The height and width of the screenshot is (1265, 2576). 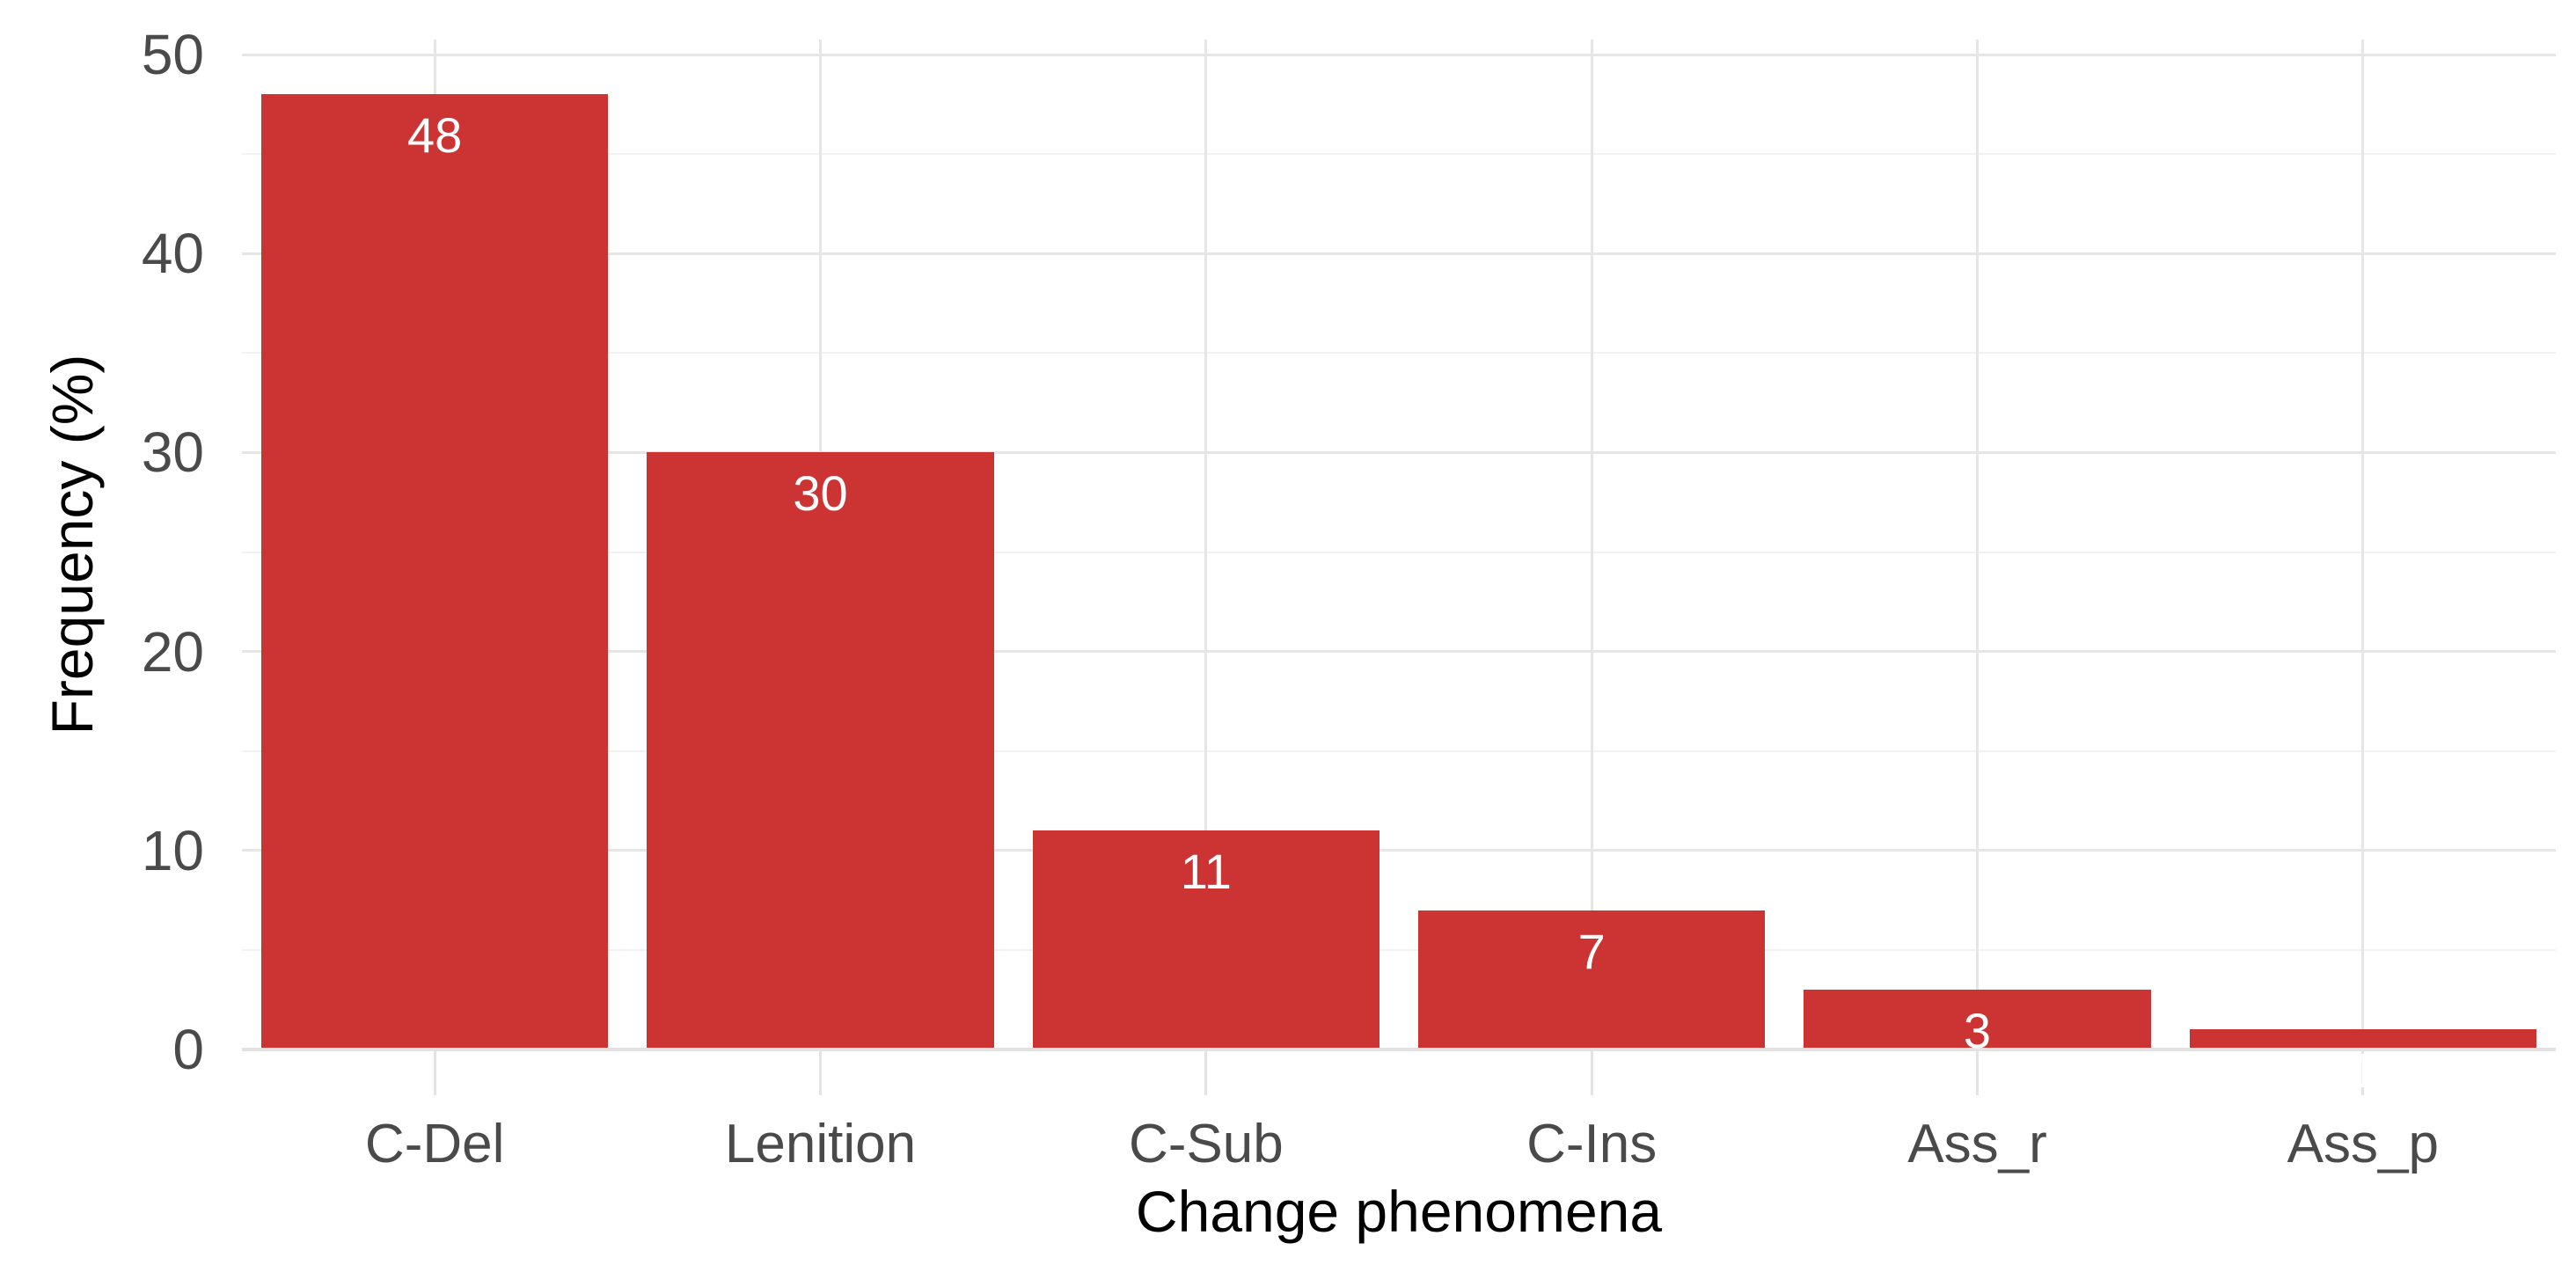 What do you see at coordinates (172, 254) in the screenshot?
I see `y-tick-label: 40` at bounding box center [172, 254].